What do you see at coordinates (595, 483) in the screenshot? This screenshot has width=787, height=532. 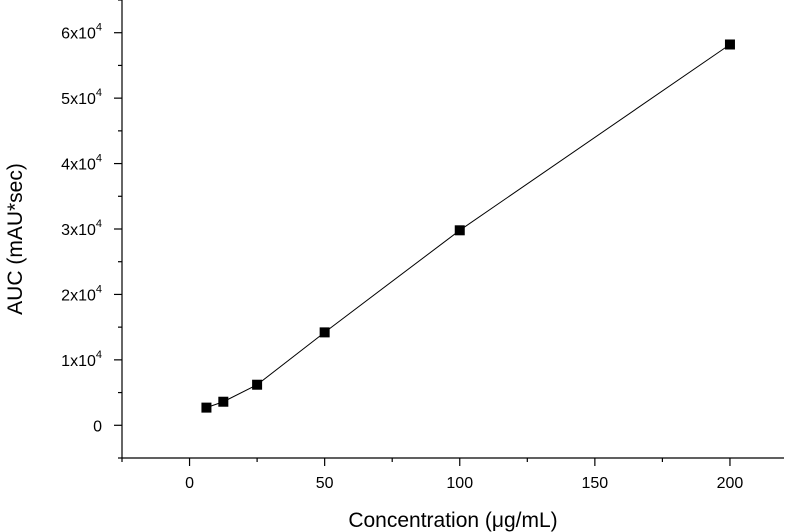 I see `x-tick-label: 150` at bounding box center [595, 483].